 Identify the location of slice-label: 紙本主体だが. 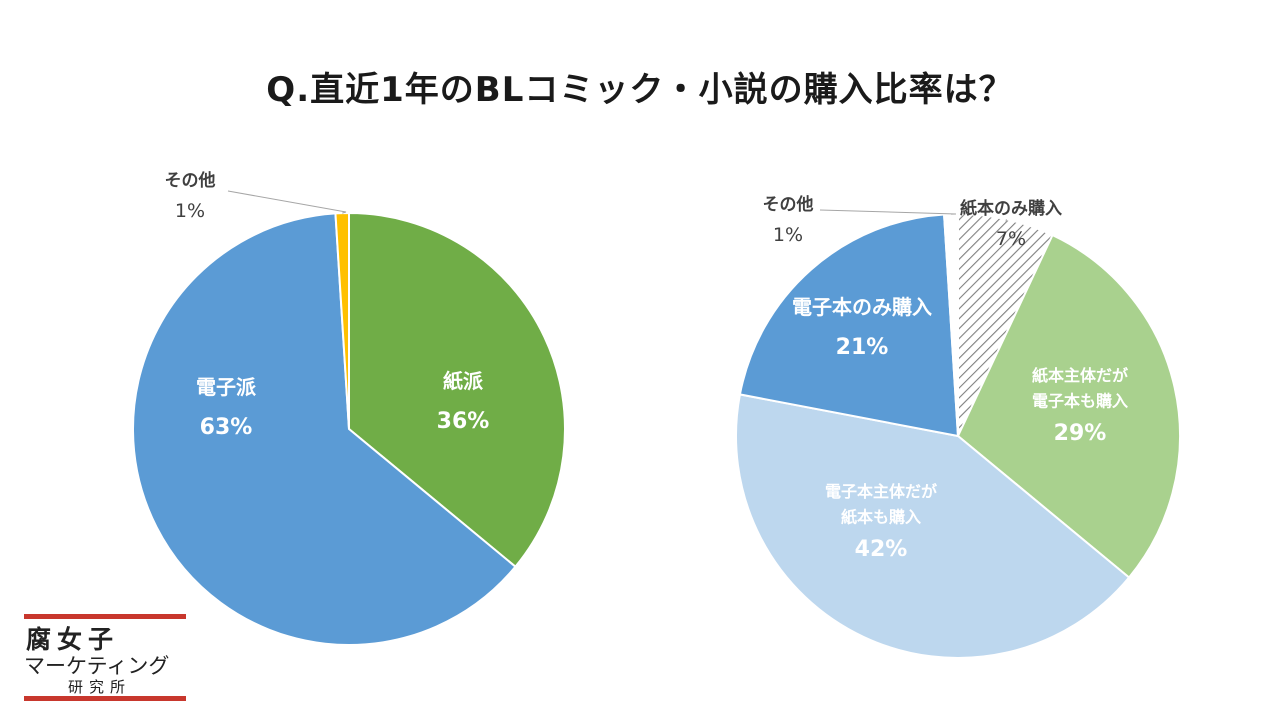
(1080, 375).